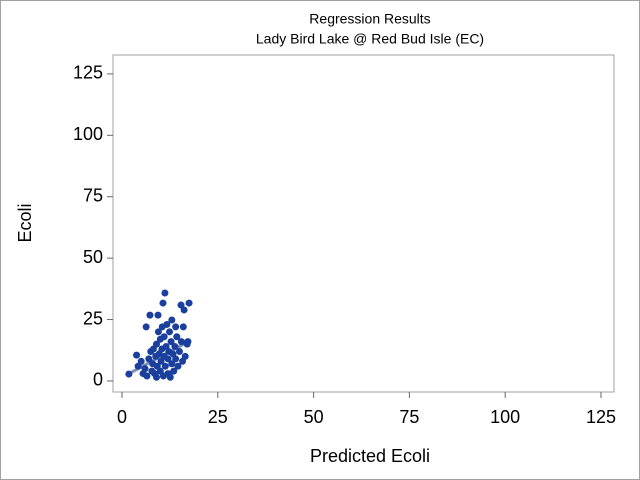 Image resolution: width=640 pixels, height=480 pixels. I want to click on y-tick-label: 0, so click(98, 380).